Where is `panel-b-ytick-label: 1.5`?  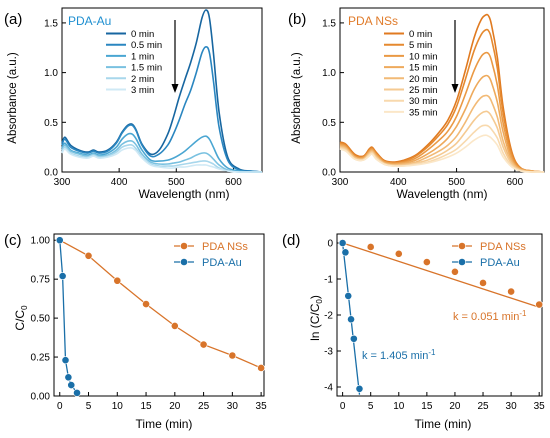 panel-b-ytick-label: 1.5 is located at coordinates (329, 23).